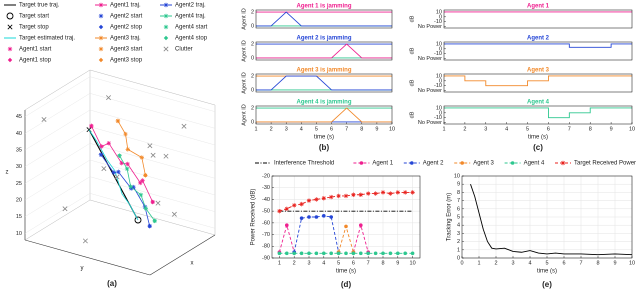 This screenshot has width=640, height=291. Describe the element at coordinates (605, 164) in the screenshot. I see `legend-label: Target Received Power` at that location.